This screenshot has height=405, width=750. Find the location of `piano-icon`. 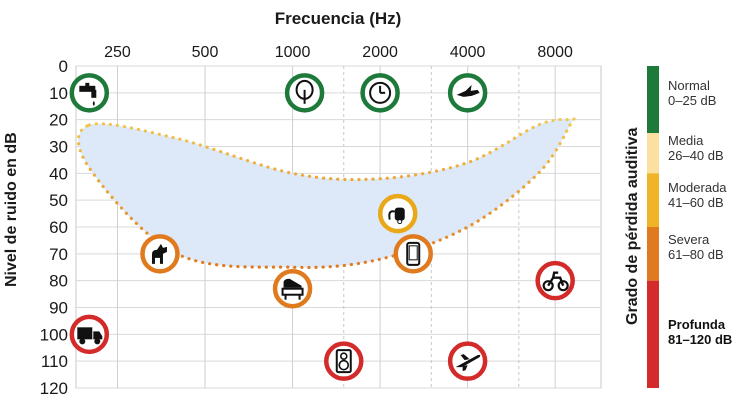

piano-icon is located at coordinates (292, 289).